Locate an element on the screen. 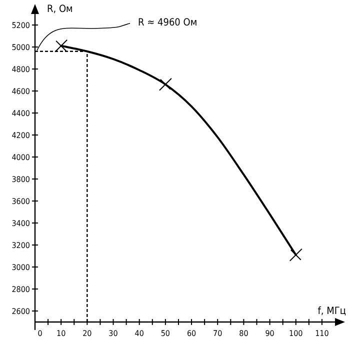 Image resolution: width=348 pixels, height=346 pixels. y-tick-label: 4200 is located at coordinates (21, 135).